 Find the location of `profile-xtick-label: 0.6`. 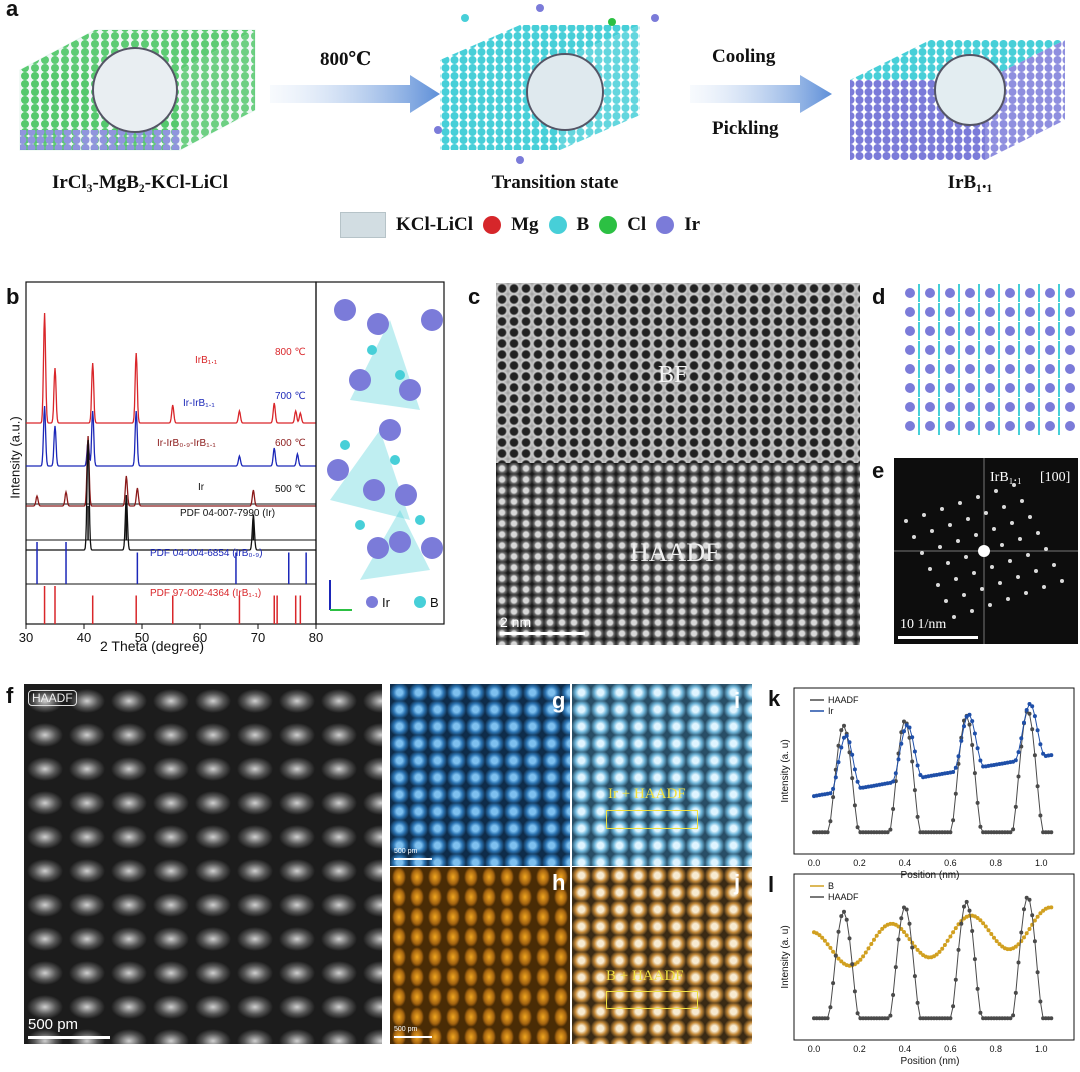

profile-xtick-label: 0.6 is located at coordinates (950, 863).